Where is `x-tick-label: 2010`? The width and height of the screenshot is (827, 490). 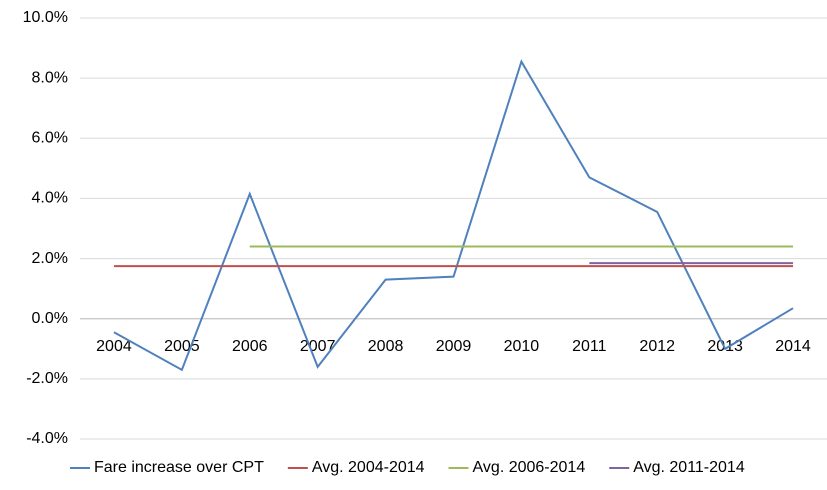 x-tick-label: 2010 is located at coordinates (522, 346).